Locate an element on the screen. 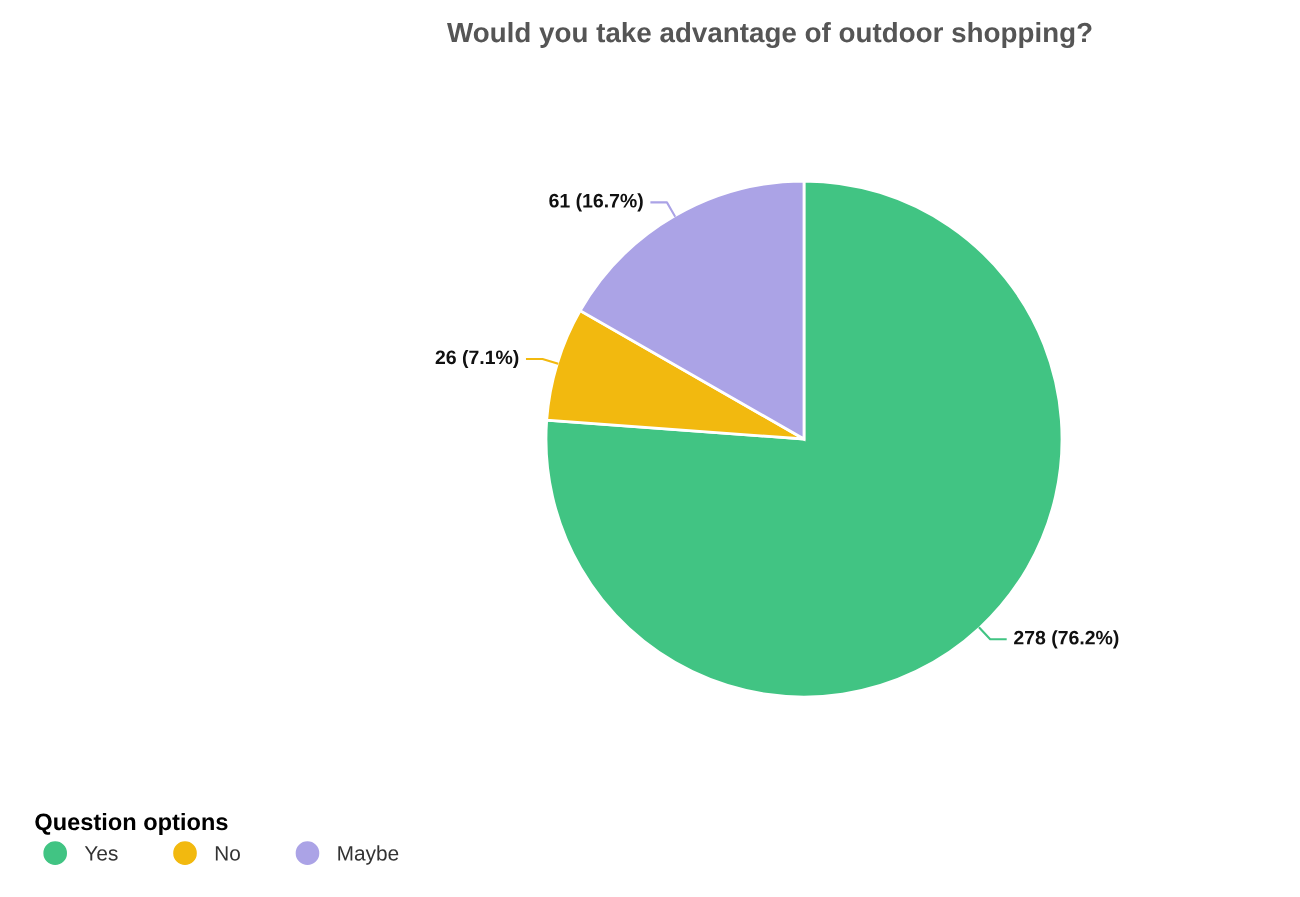  legend-label: No is located at coordinates (227, 853).